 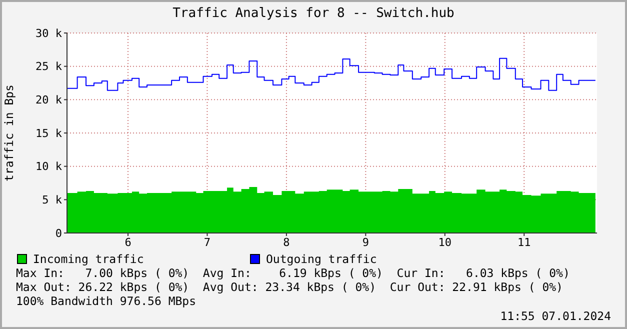 What do you see at coordinates (58, 233) in the screenshot?
I see `y-tick-label: 0` at bounding box center [58, 233].